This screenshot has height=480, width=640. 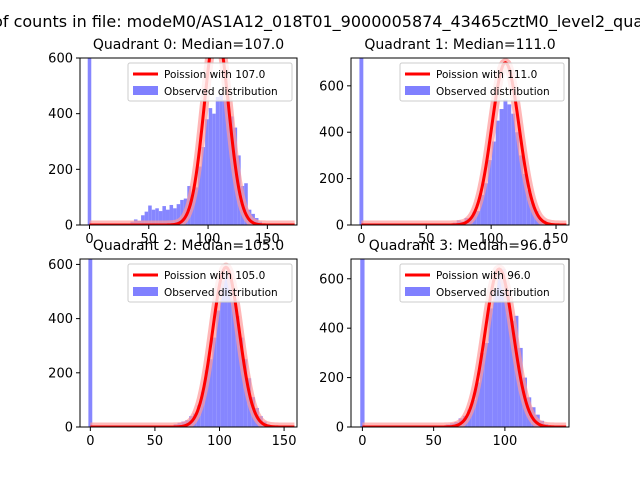 What do you see at coordinates (214, 276) in the screenshot?
I see `legend-label-poisson: Poission with 105.0` at bounding box center [214, 276].